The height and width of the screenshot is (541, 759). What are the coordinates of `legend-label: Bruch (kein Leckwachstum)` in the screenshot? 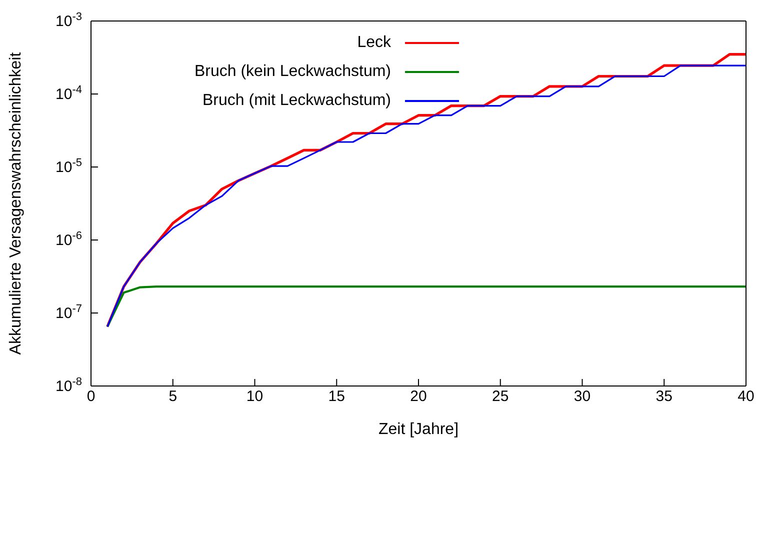 It's located at (292, 71).